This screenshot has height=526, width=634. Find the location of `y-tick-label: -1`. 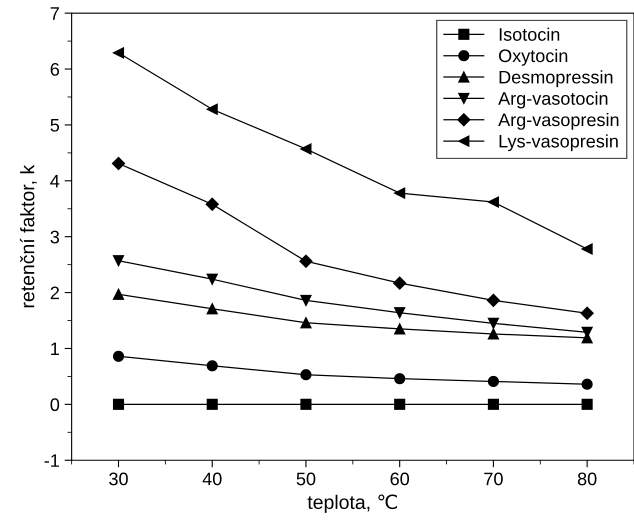

y-tick-label: -1 is located at coordinates (51, 460).